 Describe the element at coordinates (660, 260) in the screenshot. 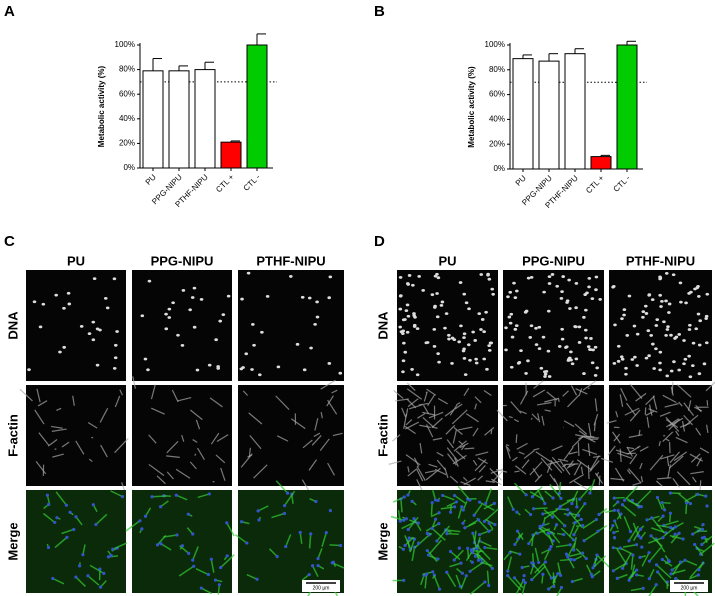

I see `column-header: PTHF-NIPU` at that location.